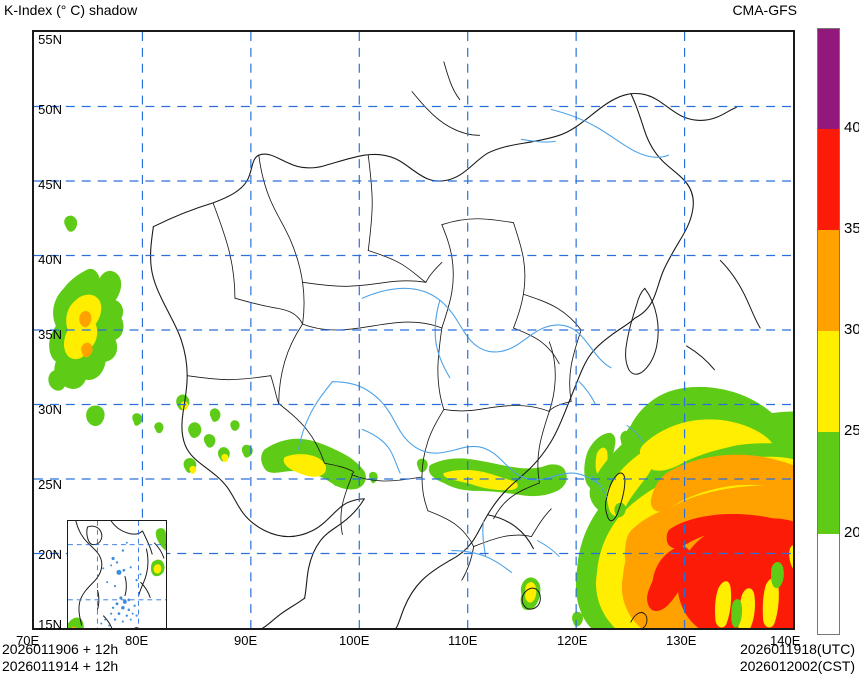  What do you see at coordinates (463, 640) in the screenshot?
I see `xlabel-110e: 110E` at bounding box center [463, 640].